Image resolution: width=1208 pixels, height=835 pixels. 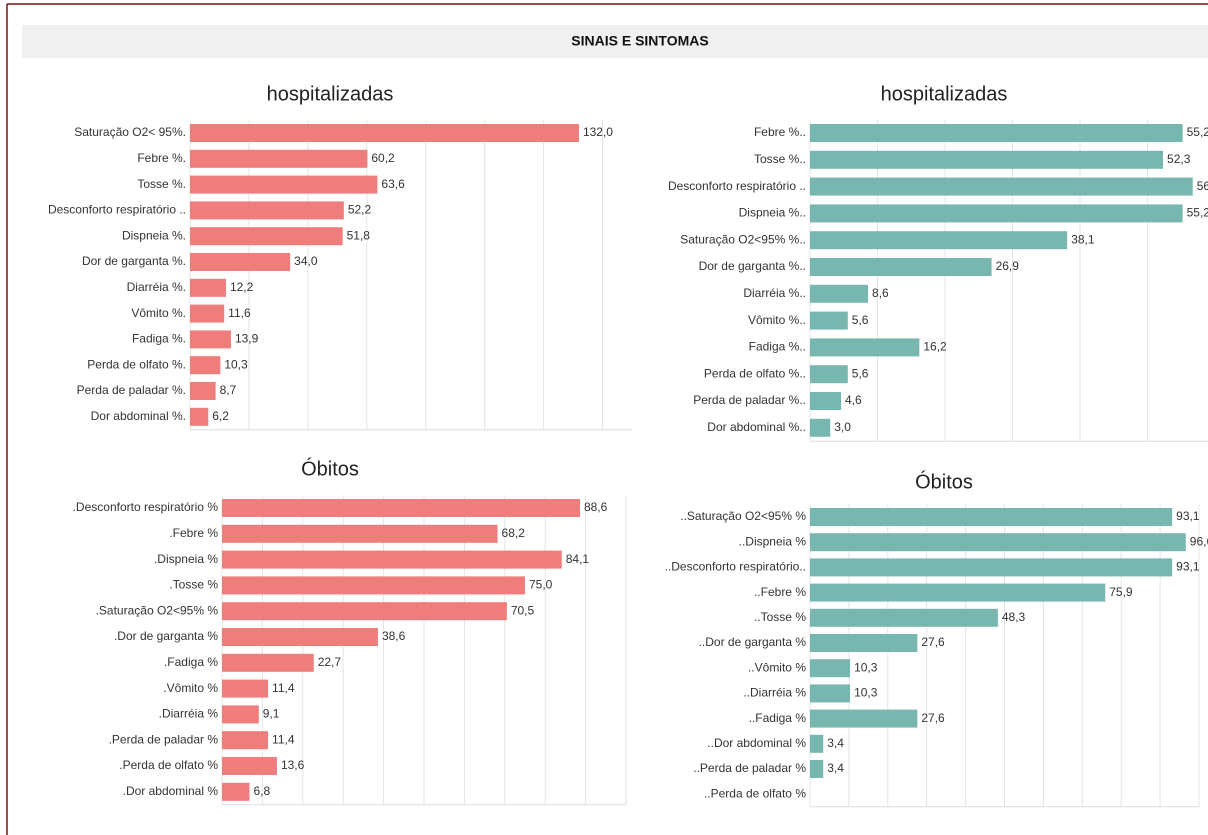 What do you see at coordinates (242, 287) in the screenshot?
I see `value-label: 12,2` at bounding box center [242, 287].